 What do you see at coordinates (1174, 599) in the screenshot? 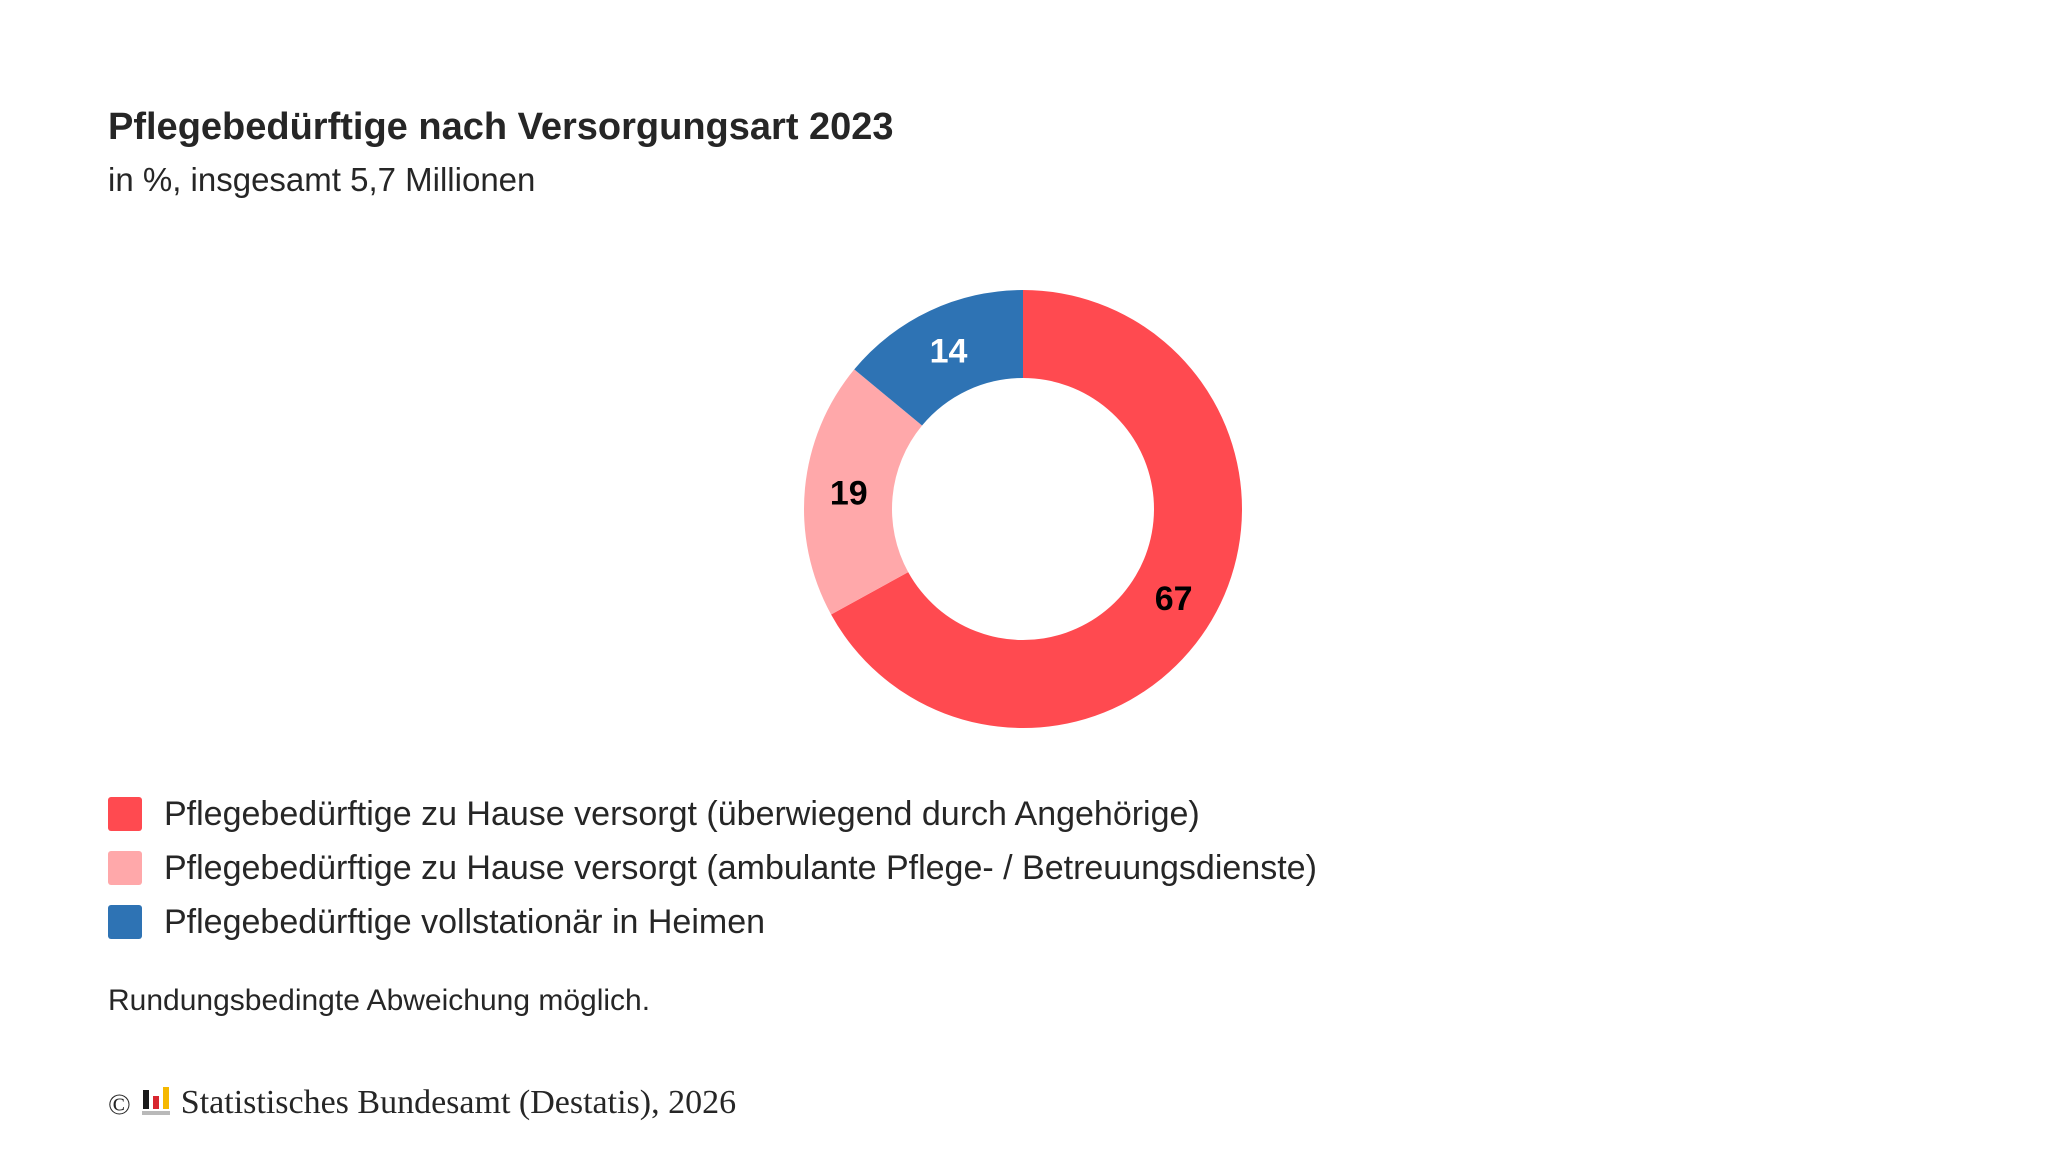
I see `slice-value-label: 67` at bounding box center [1174, 599].